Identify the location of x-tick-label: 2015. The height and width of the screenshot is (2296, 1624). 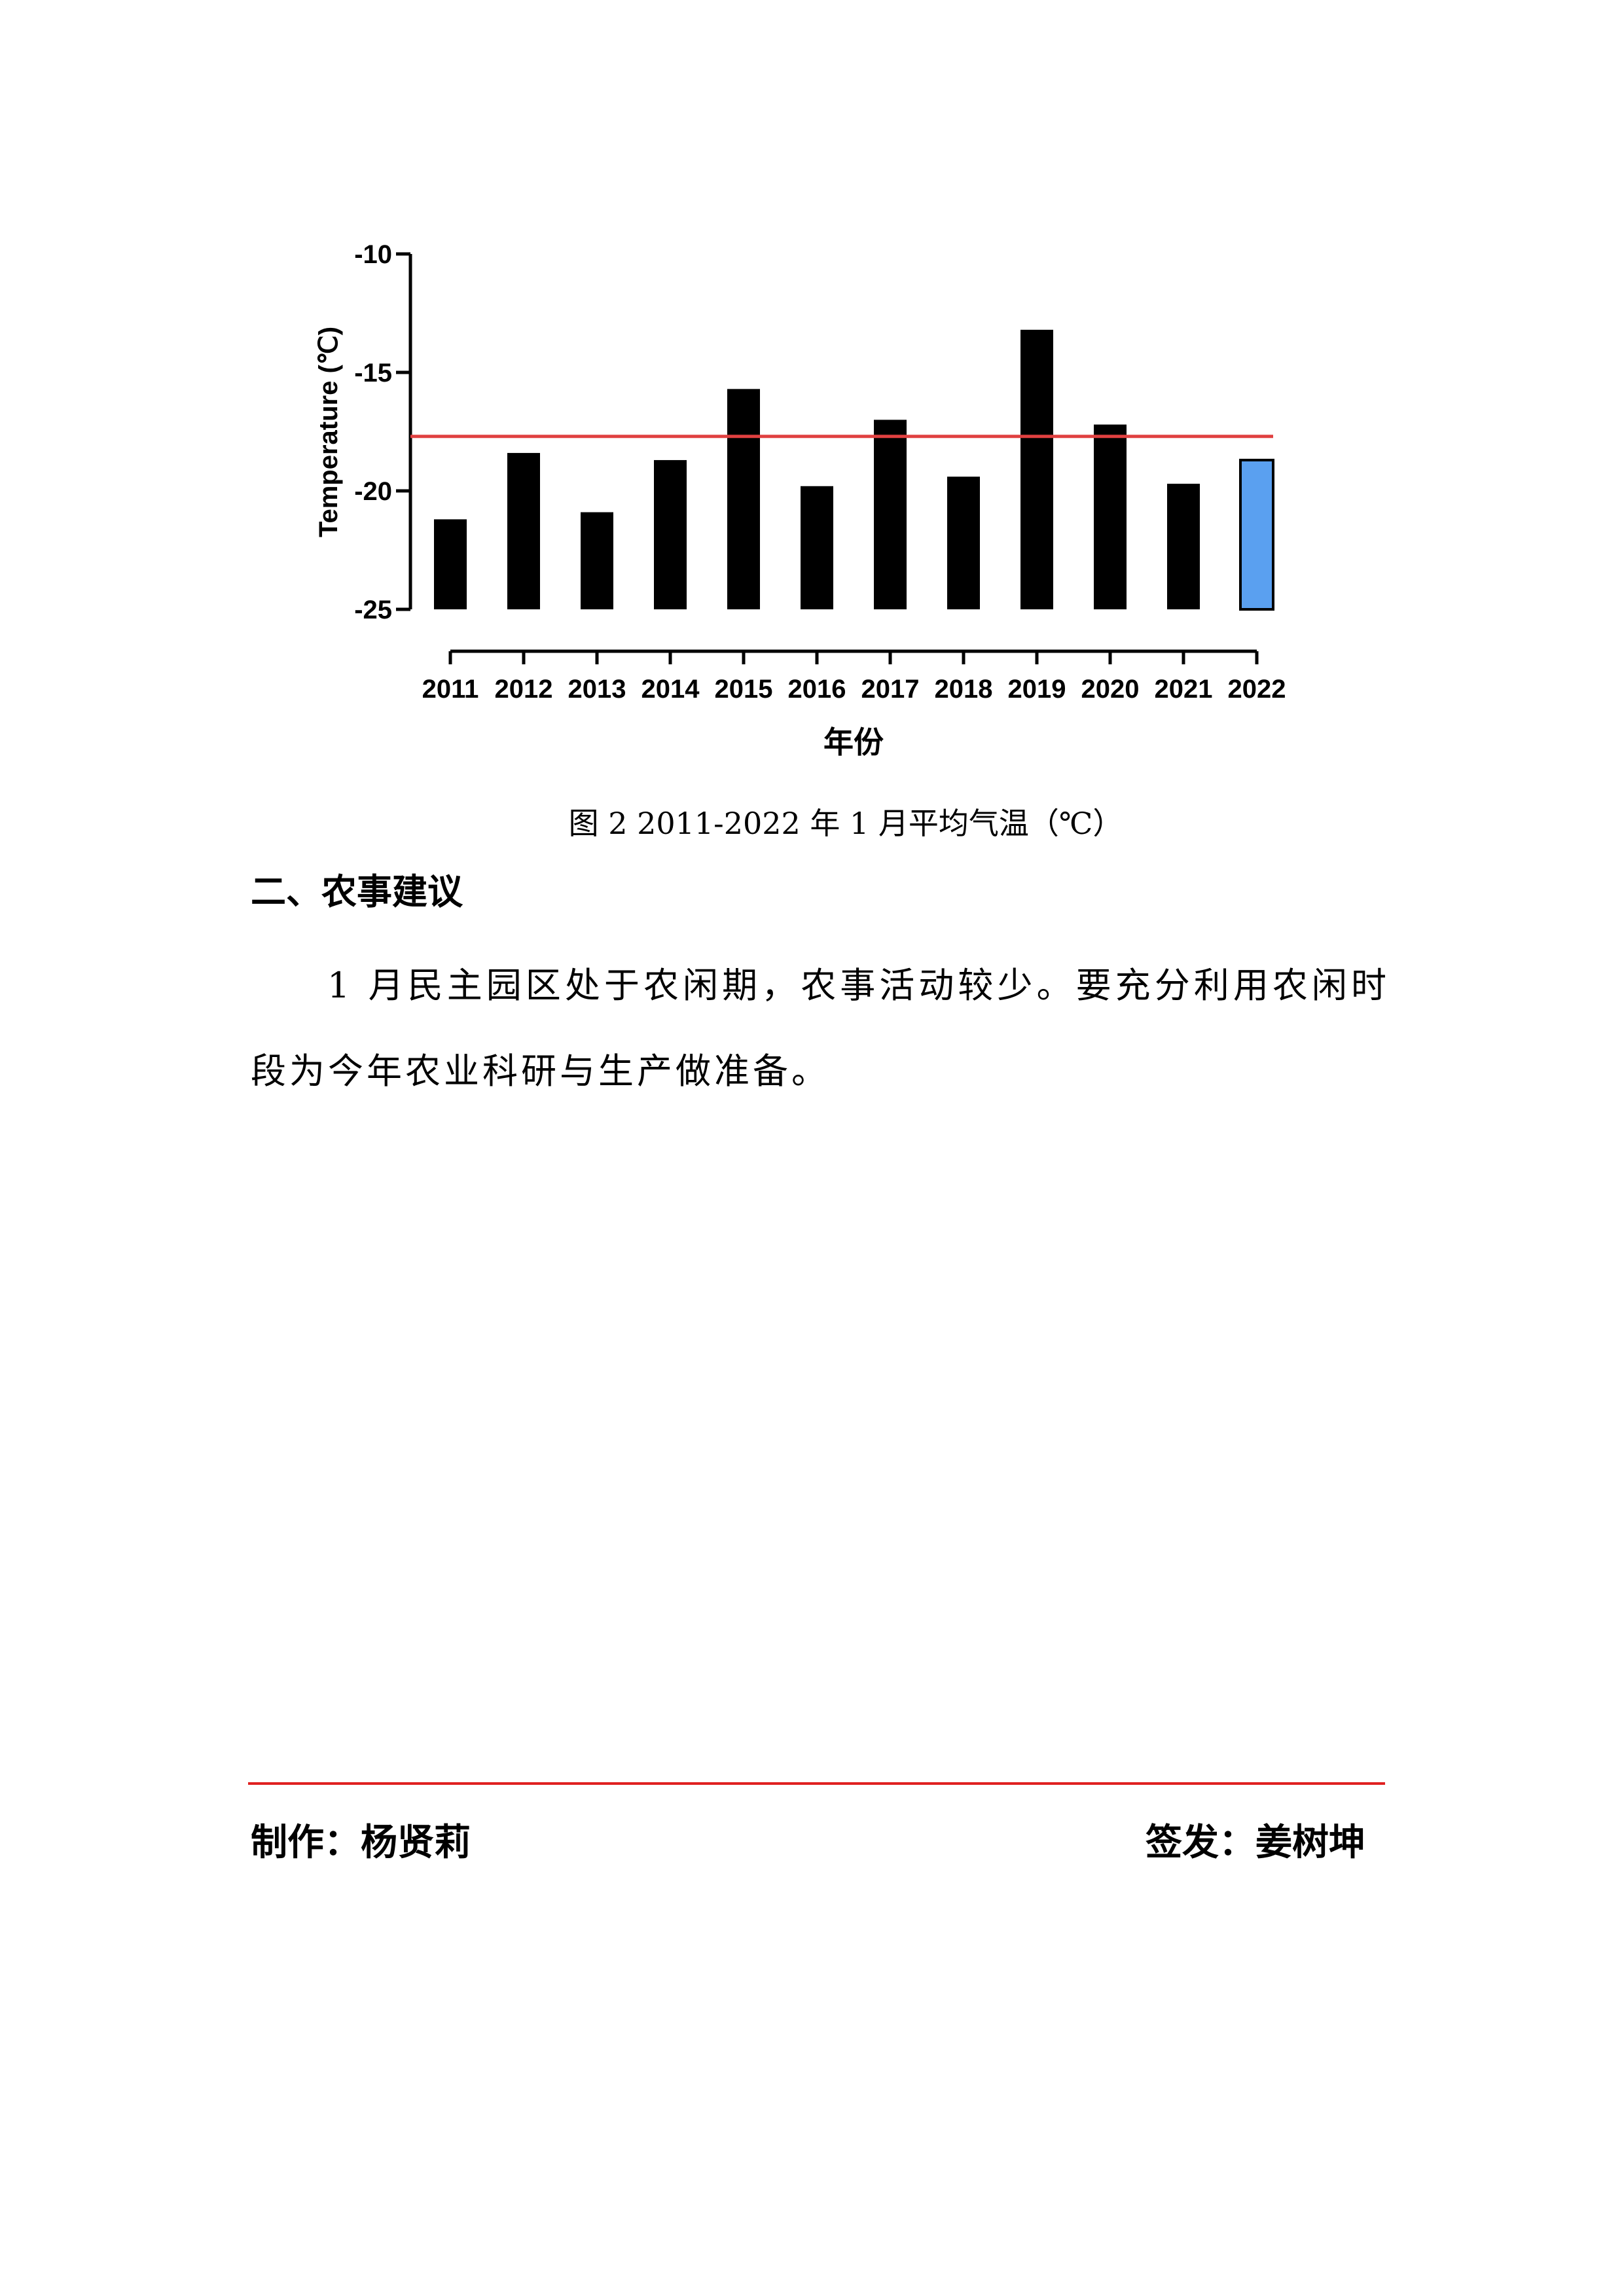
(744, 689).